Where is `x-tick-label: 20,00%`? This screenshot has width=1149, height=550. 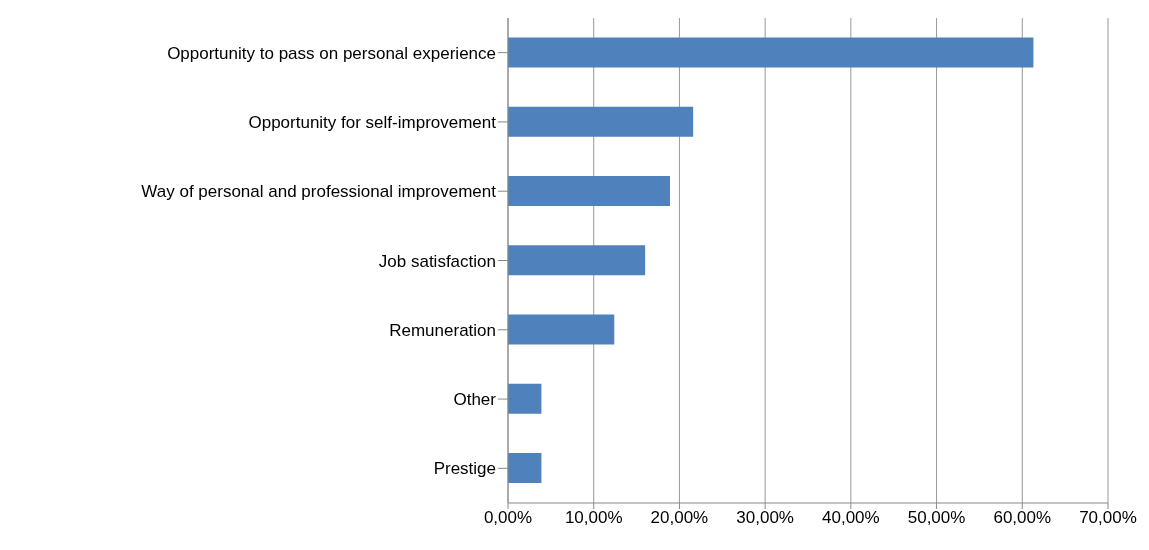 x-tick-label: 20,00% is located at coordinates (679, 518).